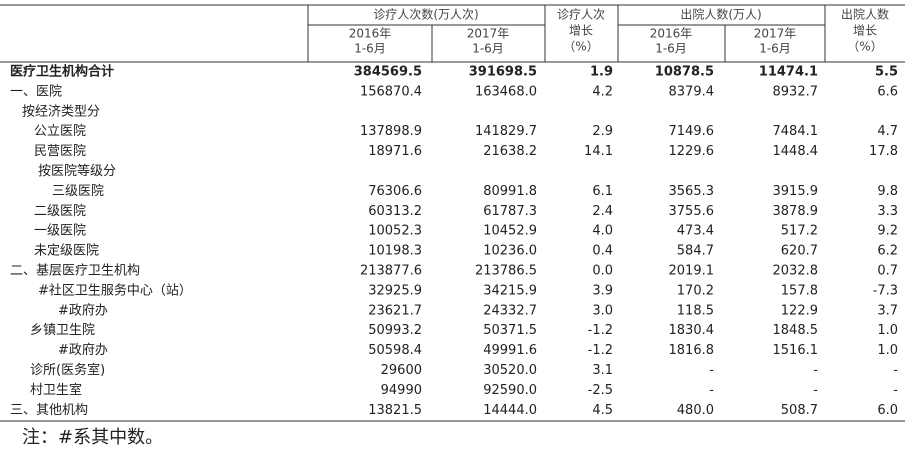 The width and height of the screenshot is (911, 449). What do you see at coordinates (720, 14) in the screenshot?
I see `group-header: 出院人数(万人)` at bounding box center [720, 14].